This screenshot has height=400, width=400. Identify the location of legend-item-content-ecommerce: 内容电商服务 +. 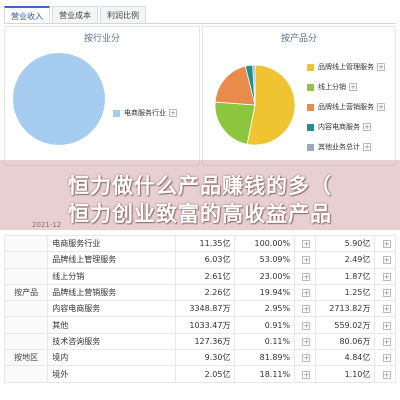
(346, 127).